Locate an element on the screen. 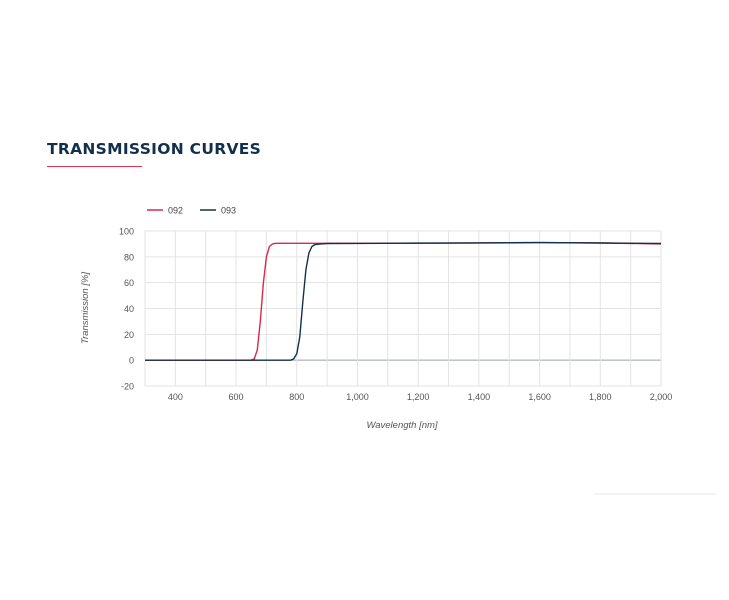 The image size is (729, 600). x-tick-label: 1,800 is located at coordinates (600, 397).